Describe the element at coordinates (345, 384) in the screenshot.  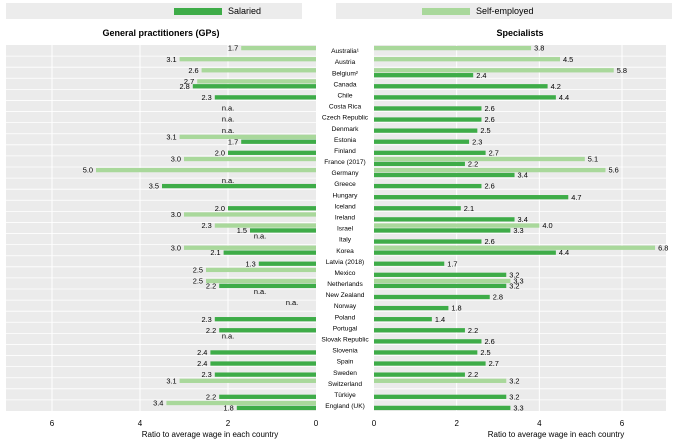
I see `country-label: Switzerland` at that location.